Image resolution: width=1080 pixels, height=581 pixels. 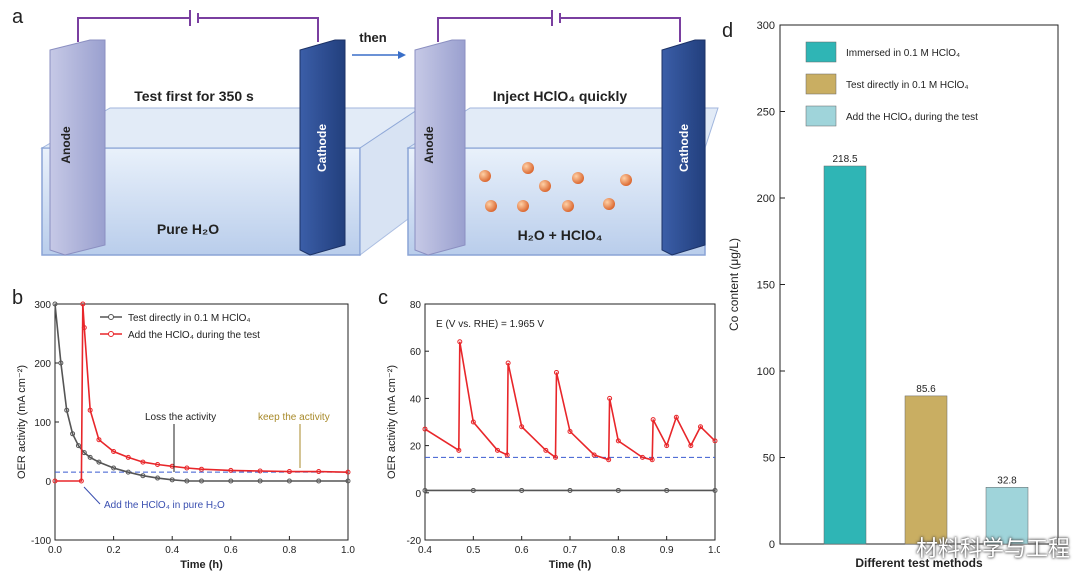 I want to click on right-anode-label: Anode, so click(x=429, y=145).